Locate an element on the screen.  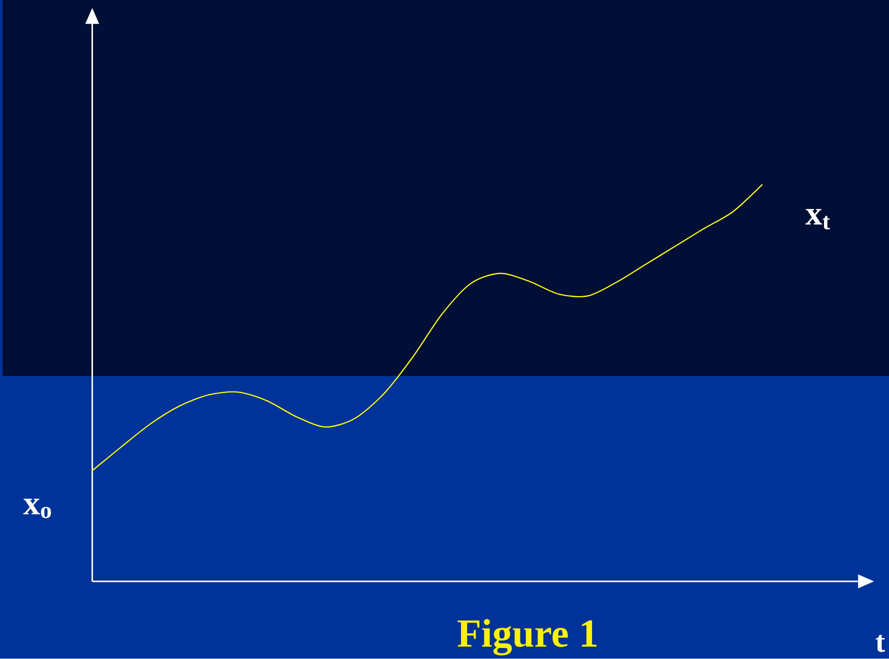
x-axis-title: t is located at coordinates (881, 643).